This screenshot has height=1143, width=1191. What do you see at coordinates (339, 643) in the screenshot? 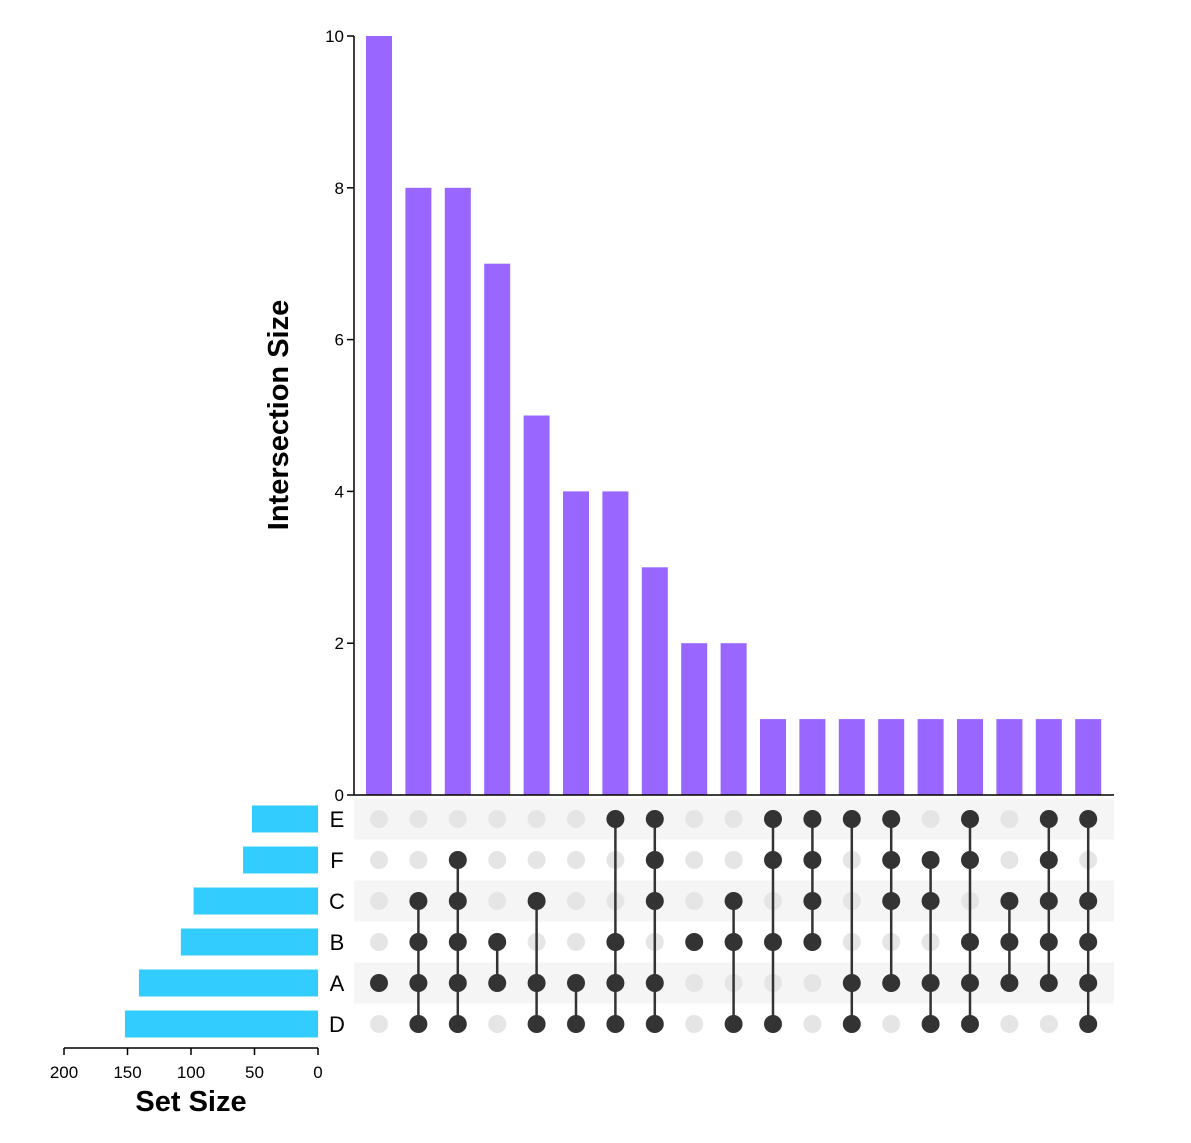
I see `intersection-axis-tick-label: 2` at bounding box center [339, 643].